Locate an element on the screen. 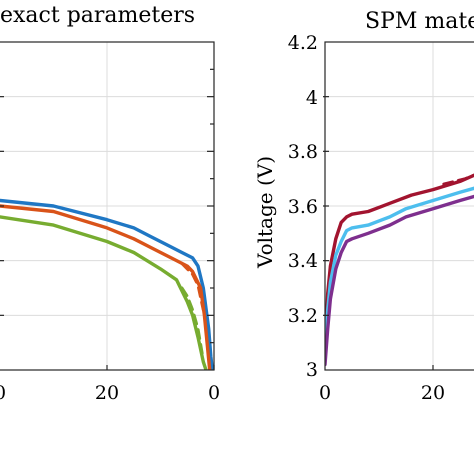  left-series-4-dashed is located at coordinates (192, 321).